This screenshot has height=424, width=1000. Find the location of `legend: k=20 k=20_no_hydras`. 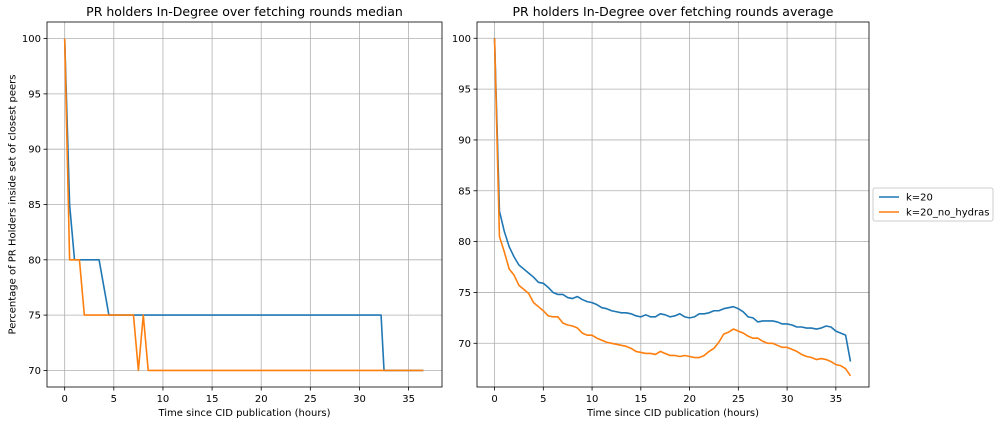

legend: k=20 k=20_no_hydras is located at coordinates (933, 204).